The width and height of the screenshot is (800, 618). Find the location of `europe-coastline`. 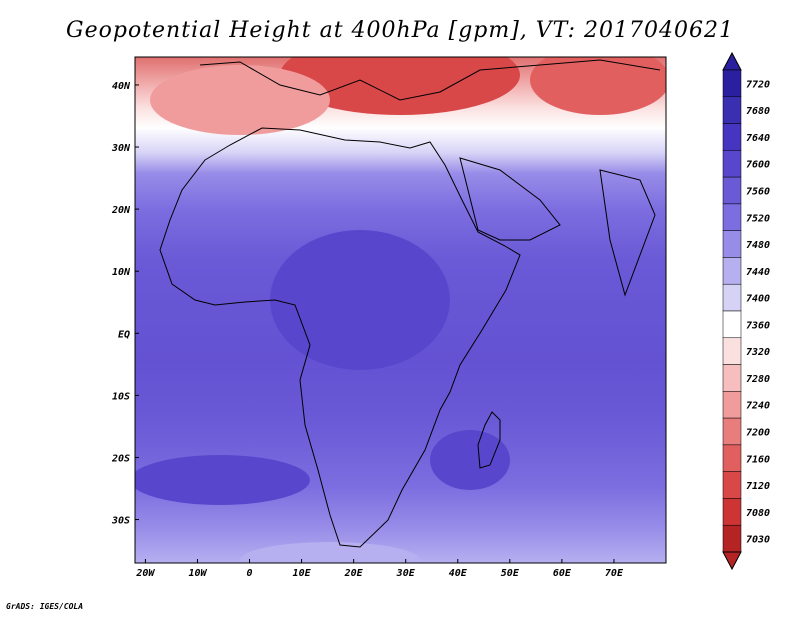

europe-coastline is located at coordinates (430, 80).